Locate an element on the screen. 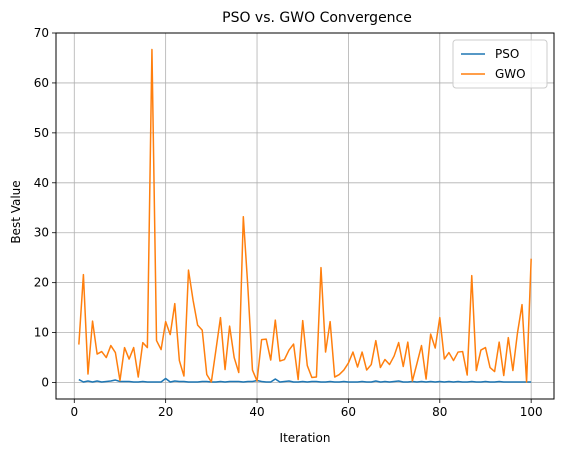 Image resolution: width=562 pixels, height=455 pixels. chart-title: PSO vs. GWO Convergence is located at coordinates (317, 18).